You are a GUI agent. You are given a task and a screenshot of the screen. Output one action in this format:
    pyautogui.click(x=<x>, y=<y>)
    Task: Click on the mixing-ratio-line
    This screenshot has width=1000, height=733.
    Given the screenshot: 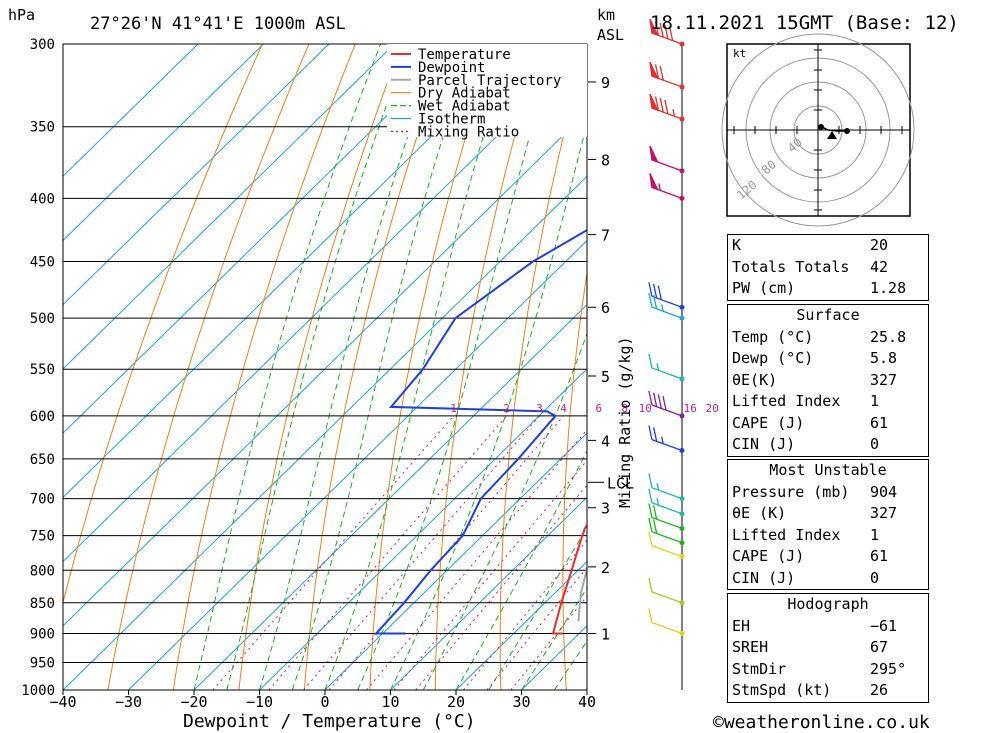 What is the action you would take?
    pyautogui.click(x=387, y=552)
    